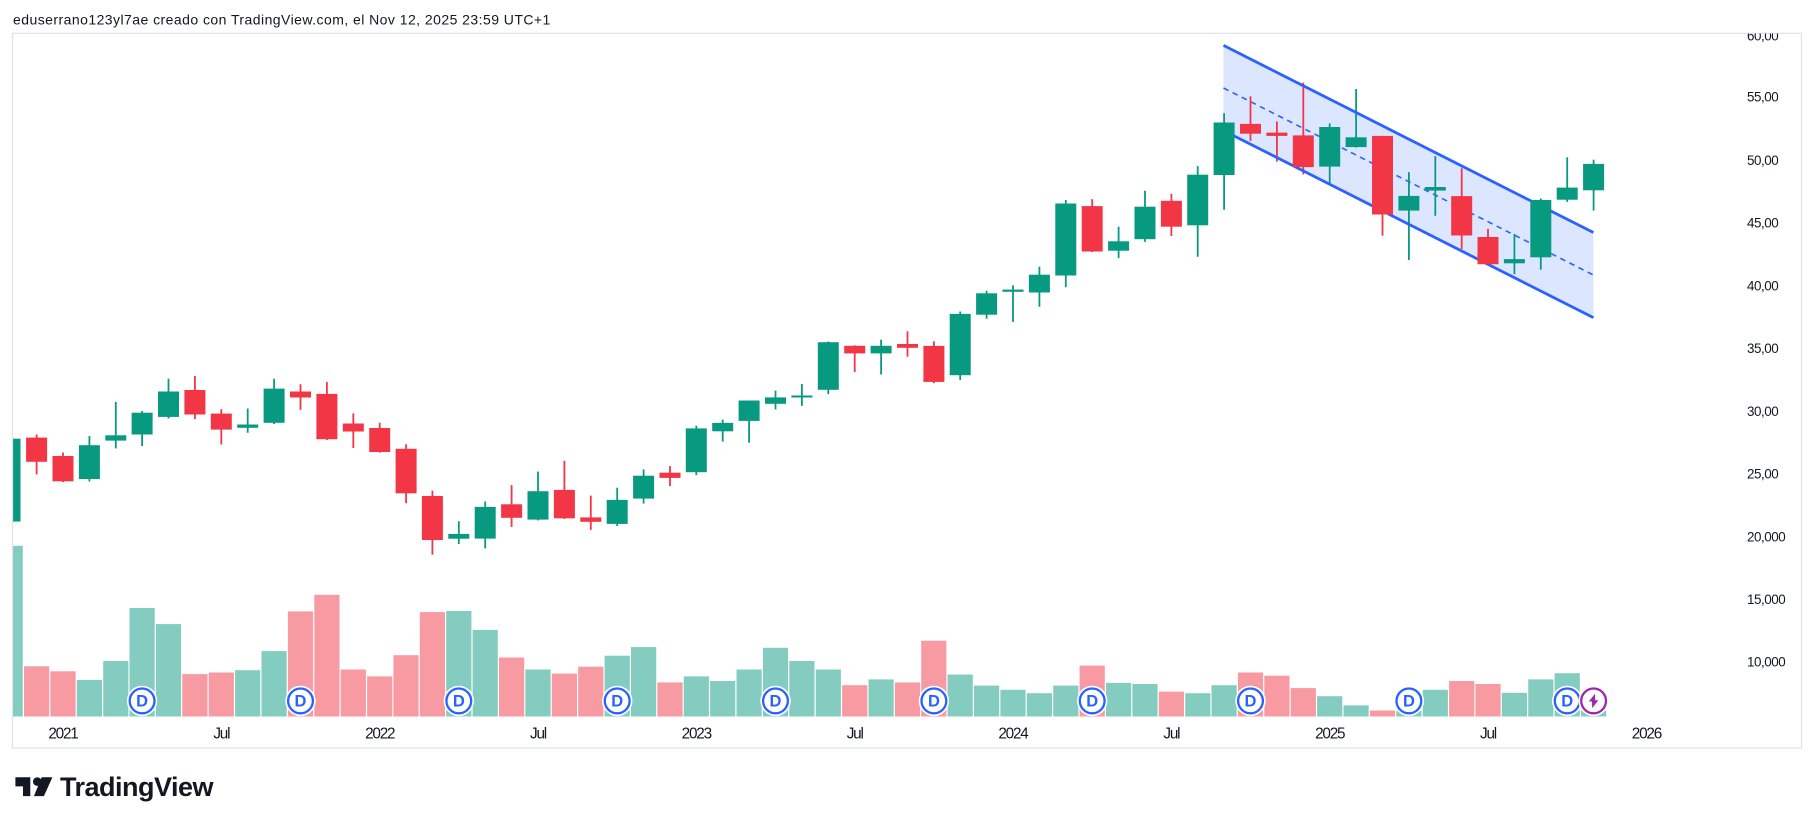  Describe the element at coordinates (1762, 348) in the screenshot. I see `svg-text: 35,00` at that location.